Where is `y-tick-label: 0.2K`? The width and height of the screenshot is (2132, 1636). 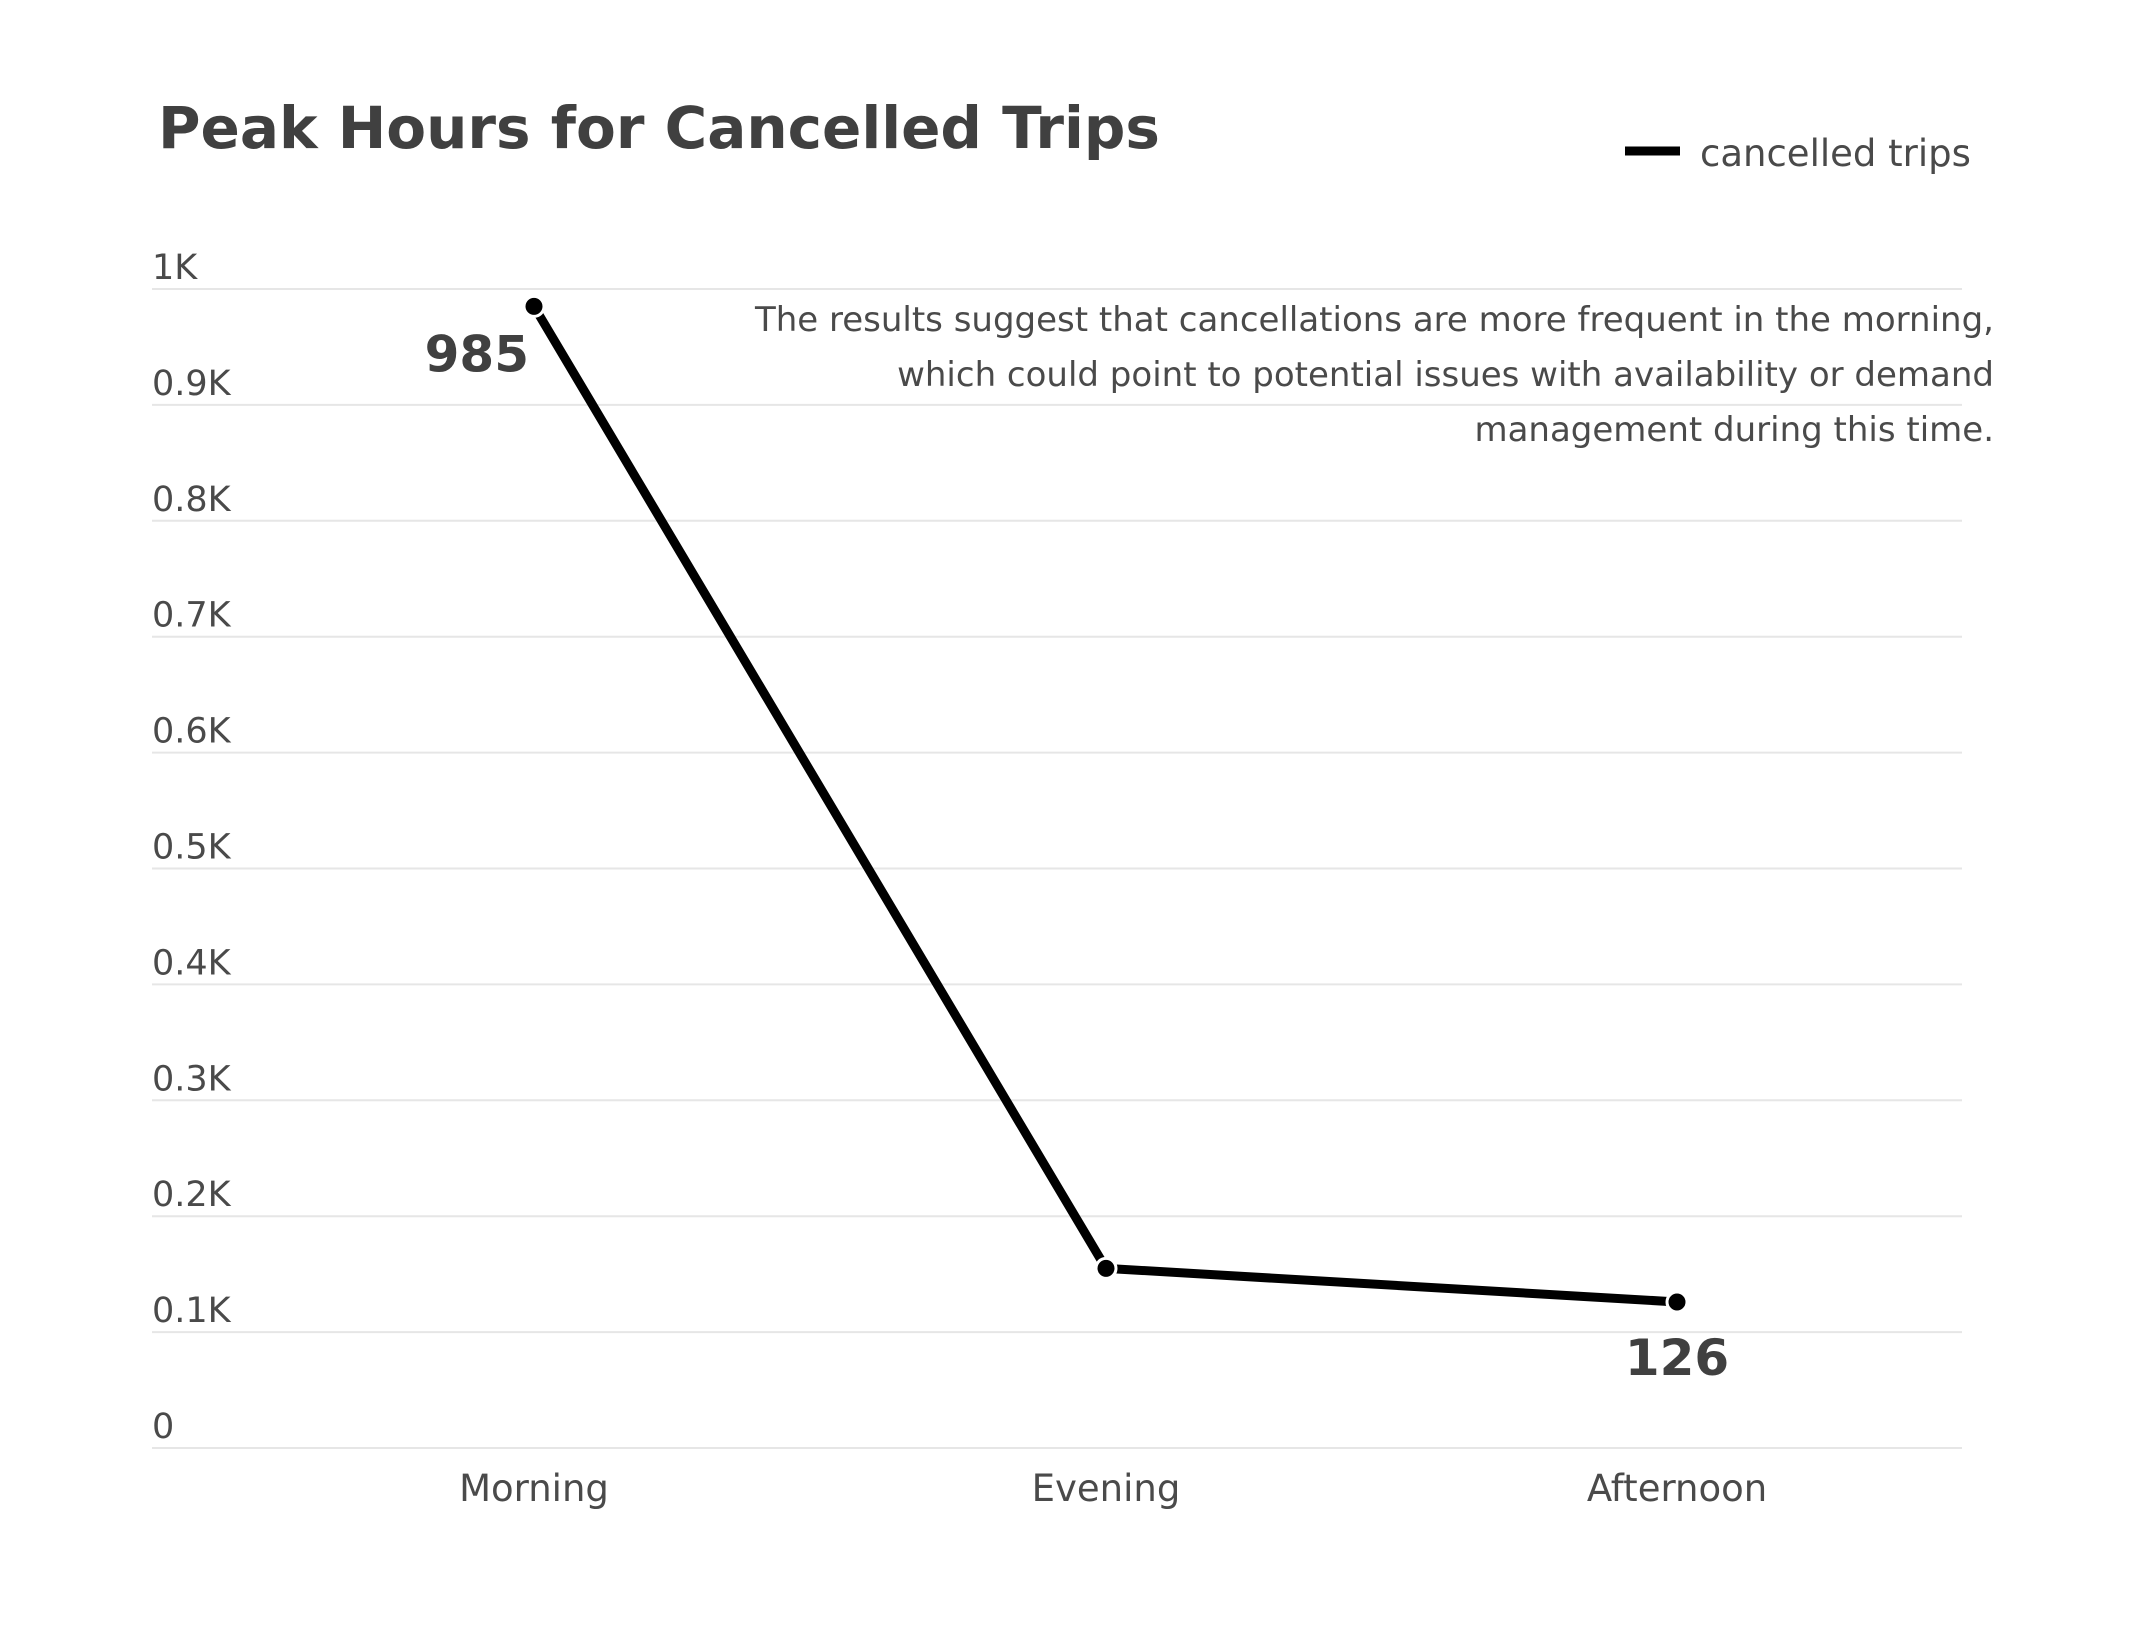 y-tick-label: 0.2K is located at coordinates (192, 1195).